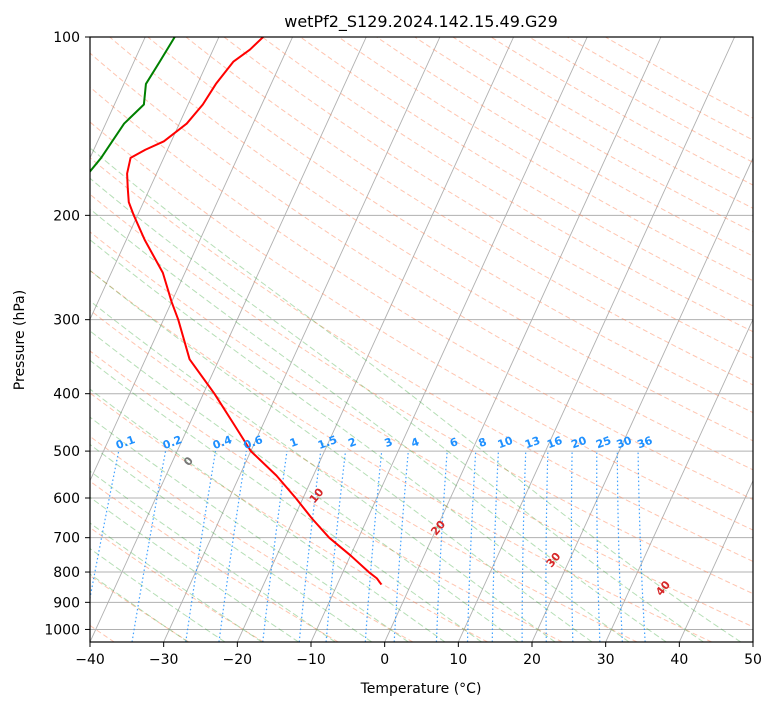 This screenshot has width=775, height=708. I want to click on mixing-ratio-label: 3, so click(389, 442).